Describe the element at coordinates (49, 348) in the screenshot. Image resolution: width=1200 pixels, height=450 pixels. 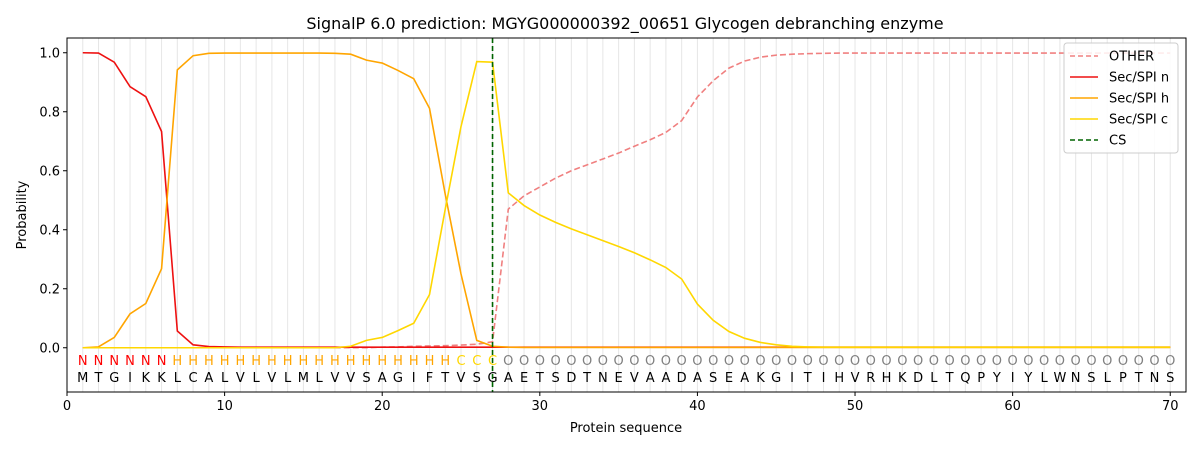
I see `y-tick-label: 0.0` at that location.